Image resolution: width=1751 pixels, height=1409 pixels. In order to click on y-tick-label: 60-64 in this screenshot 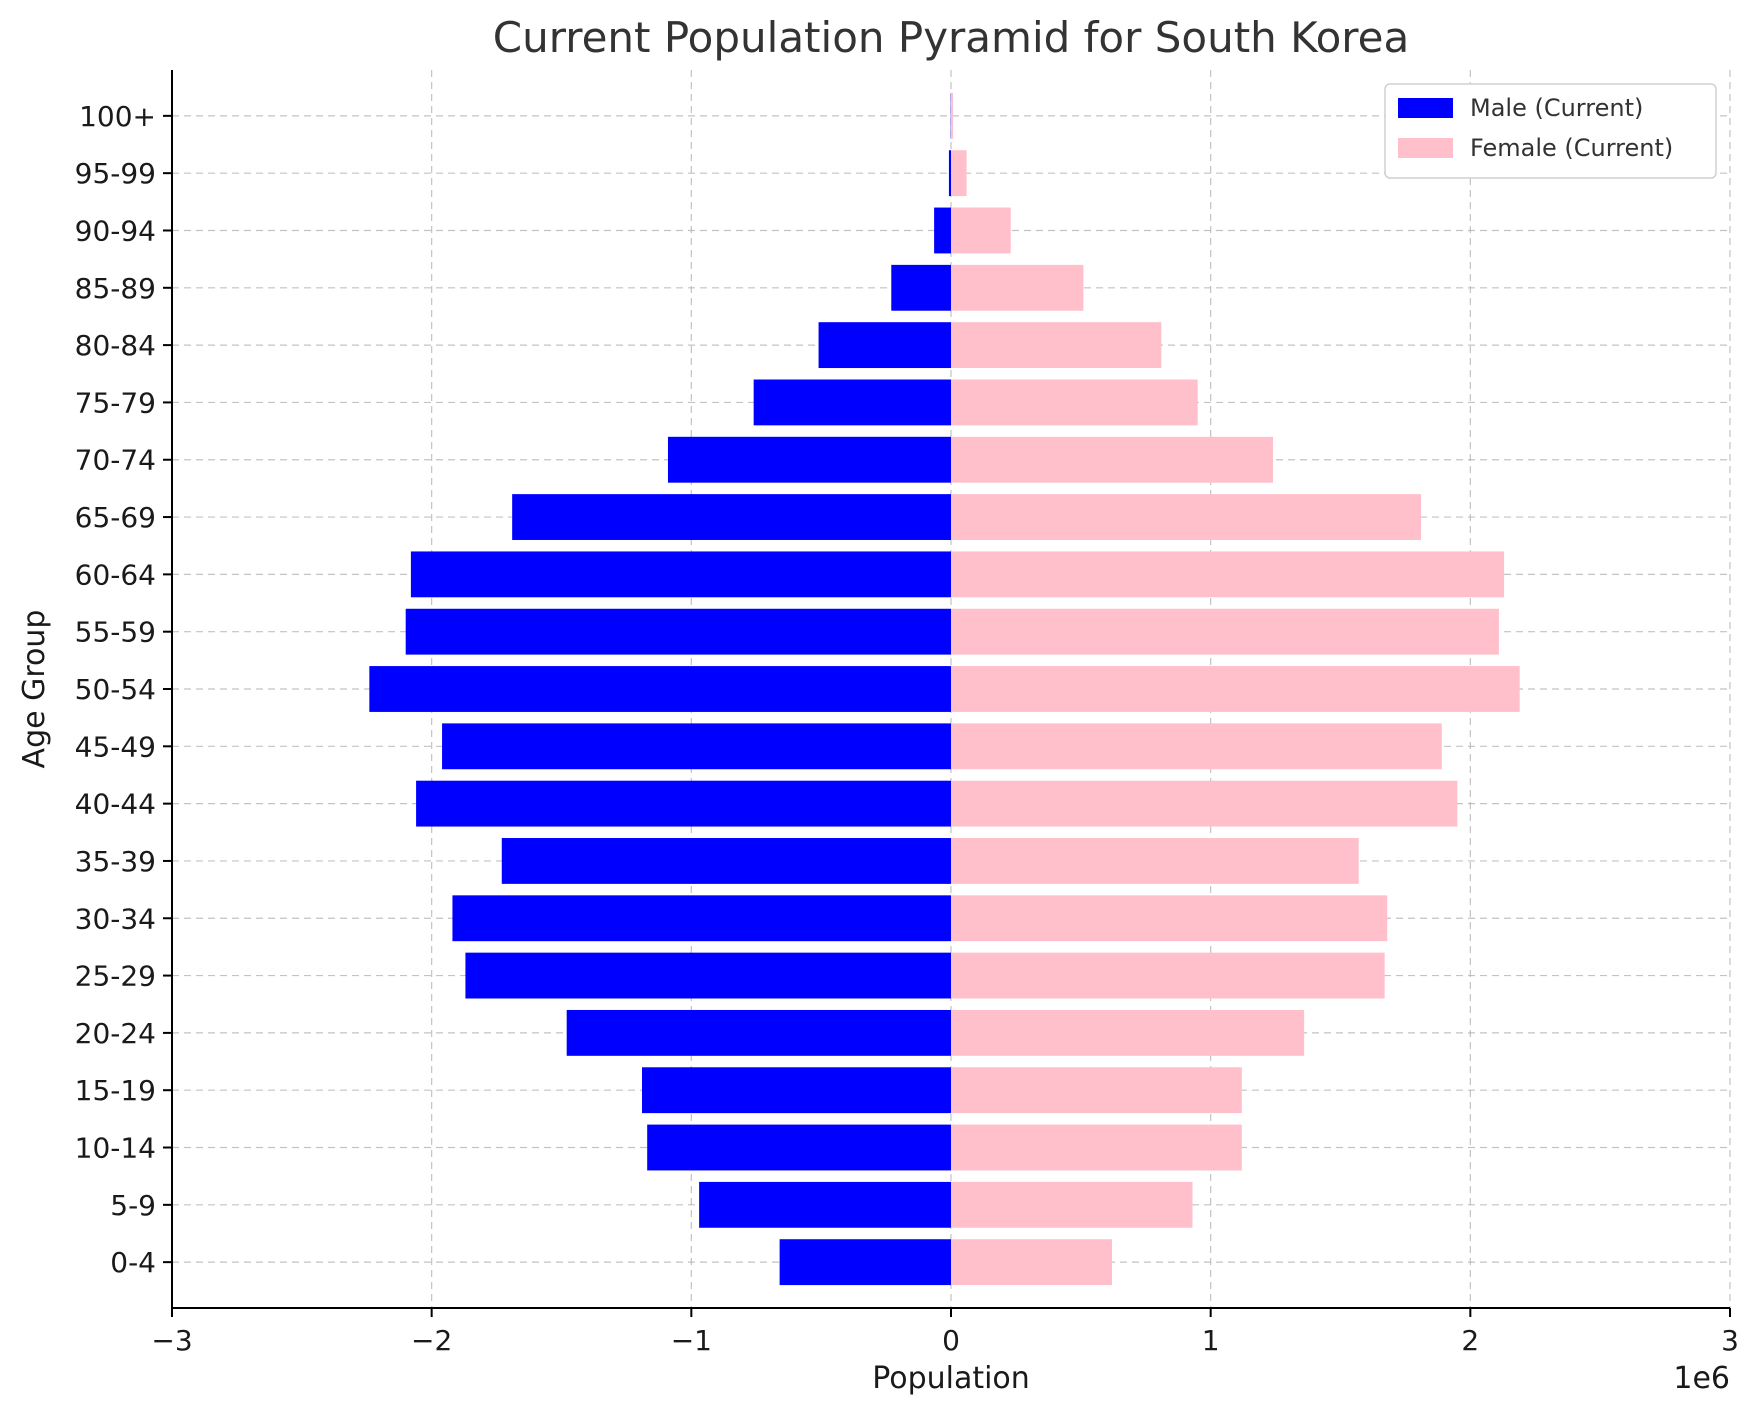, I will do `click(115, 574)`.